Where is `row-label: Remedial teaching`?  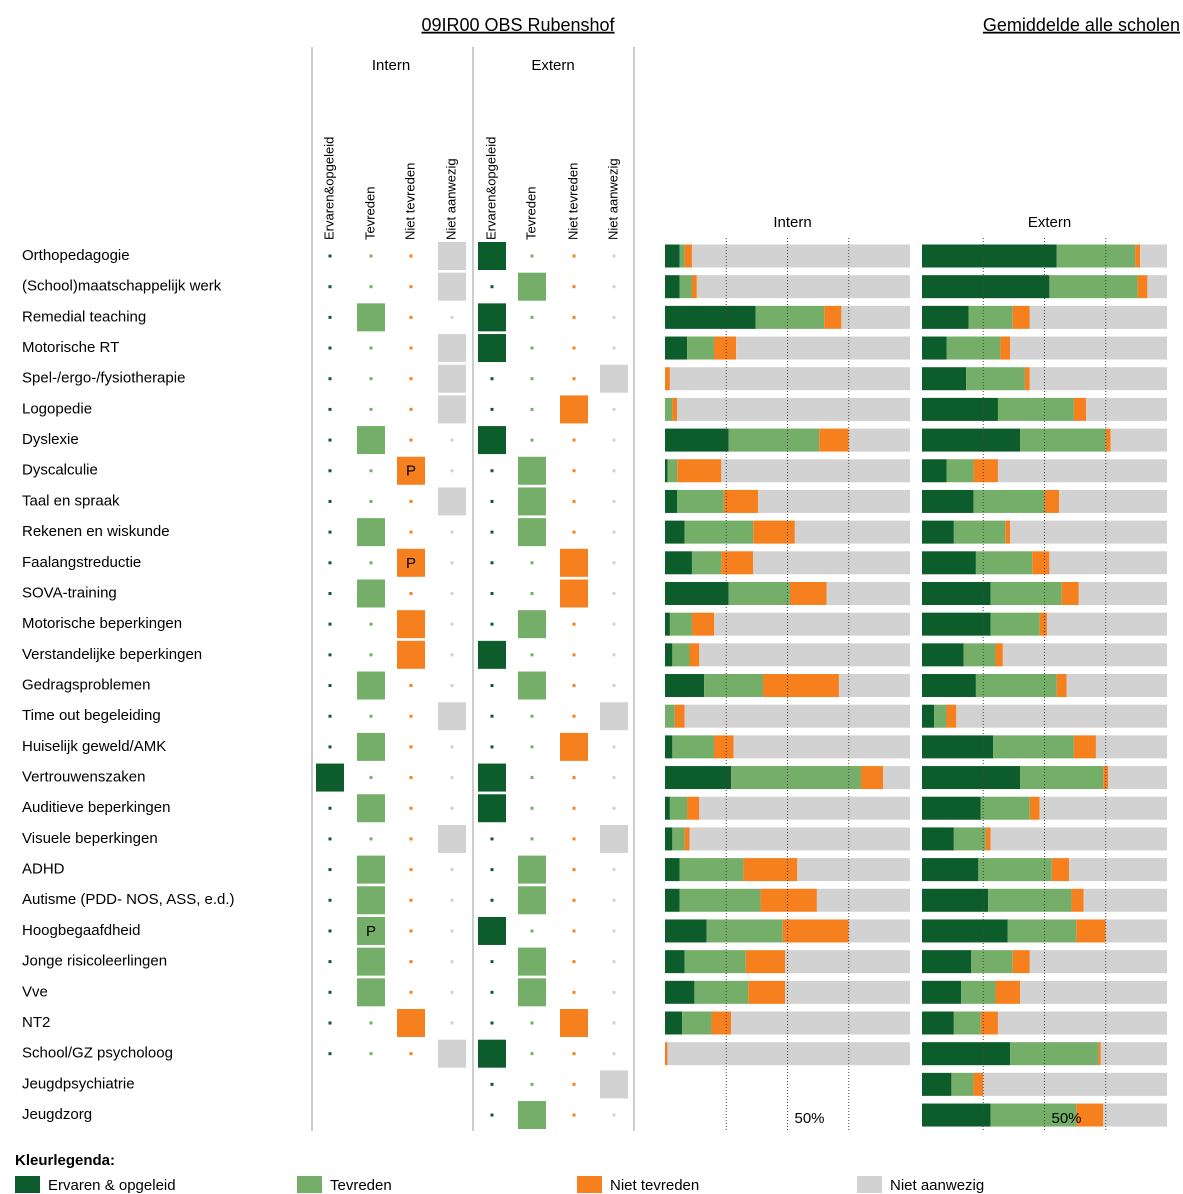
row-label: Remedial teaching is located at coordinates (84, 316).